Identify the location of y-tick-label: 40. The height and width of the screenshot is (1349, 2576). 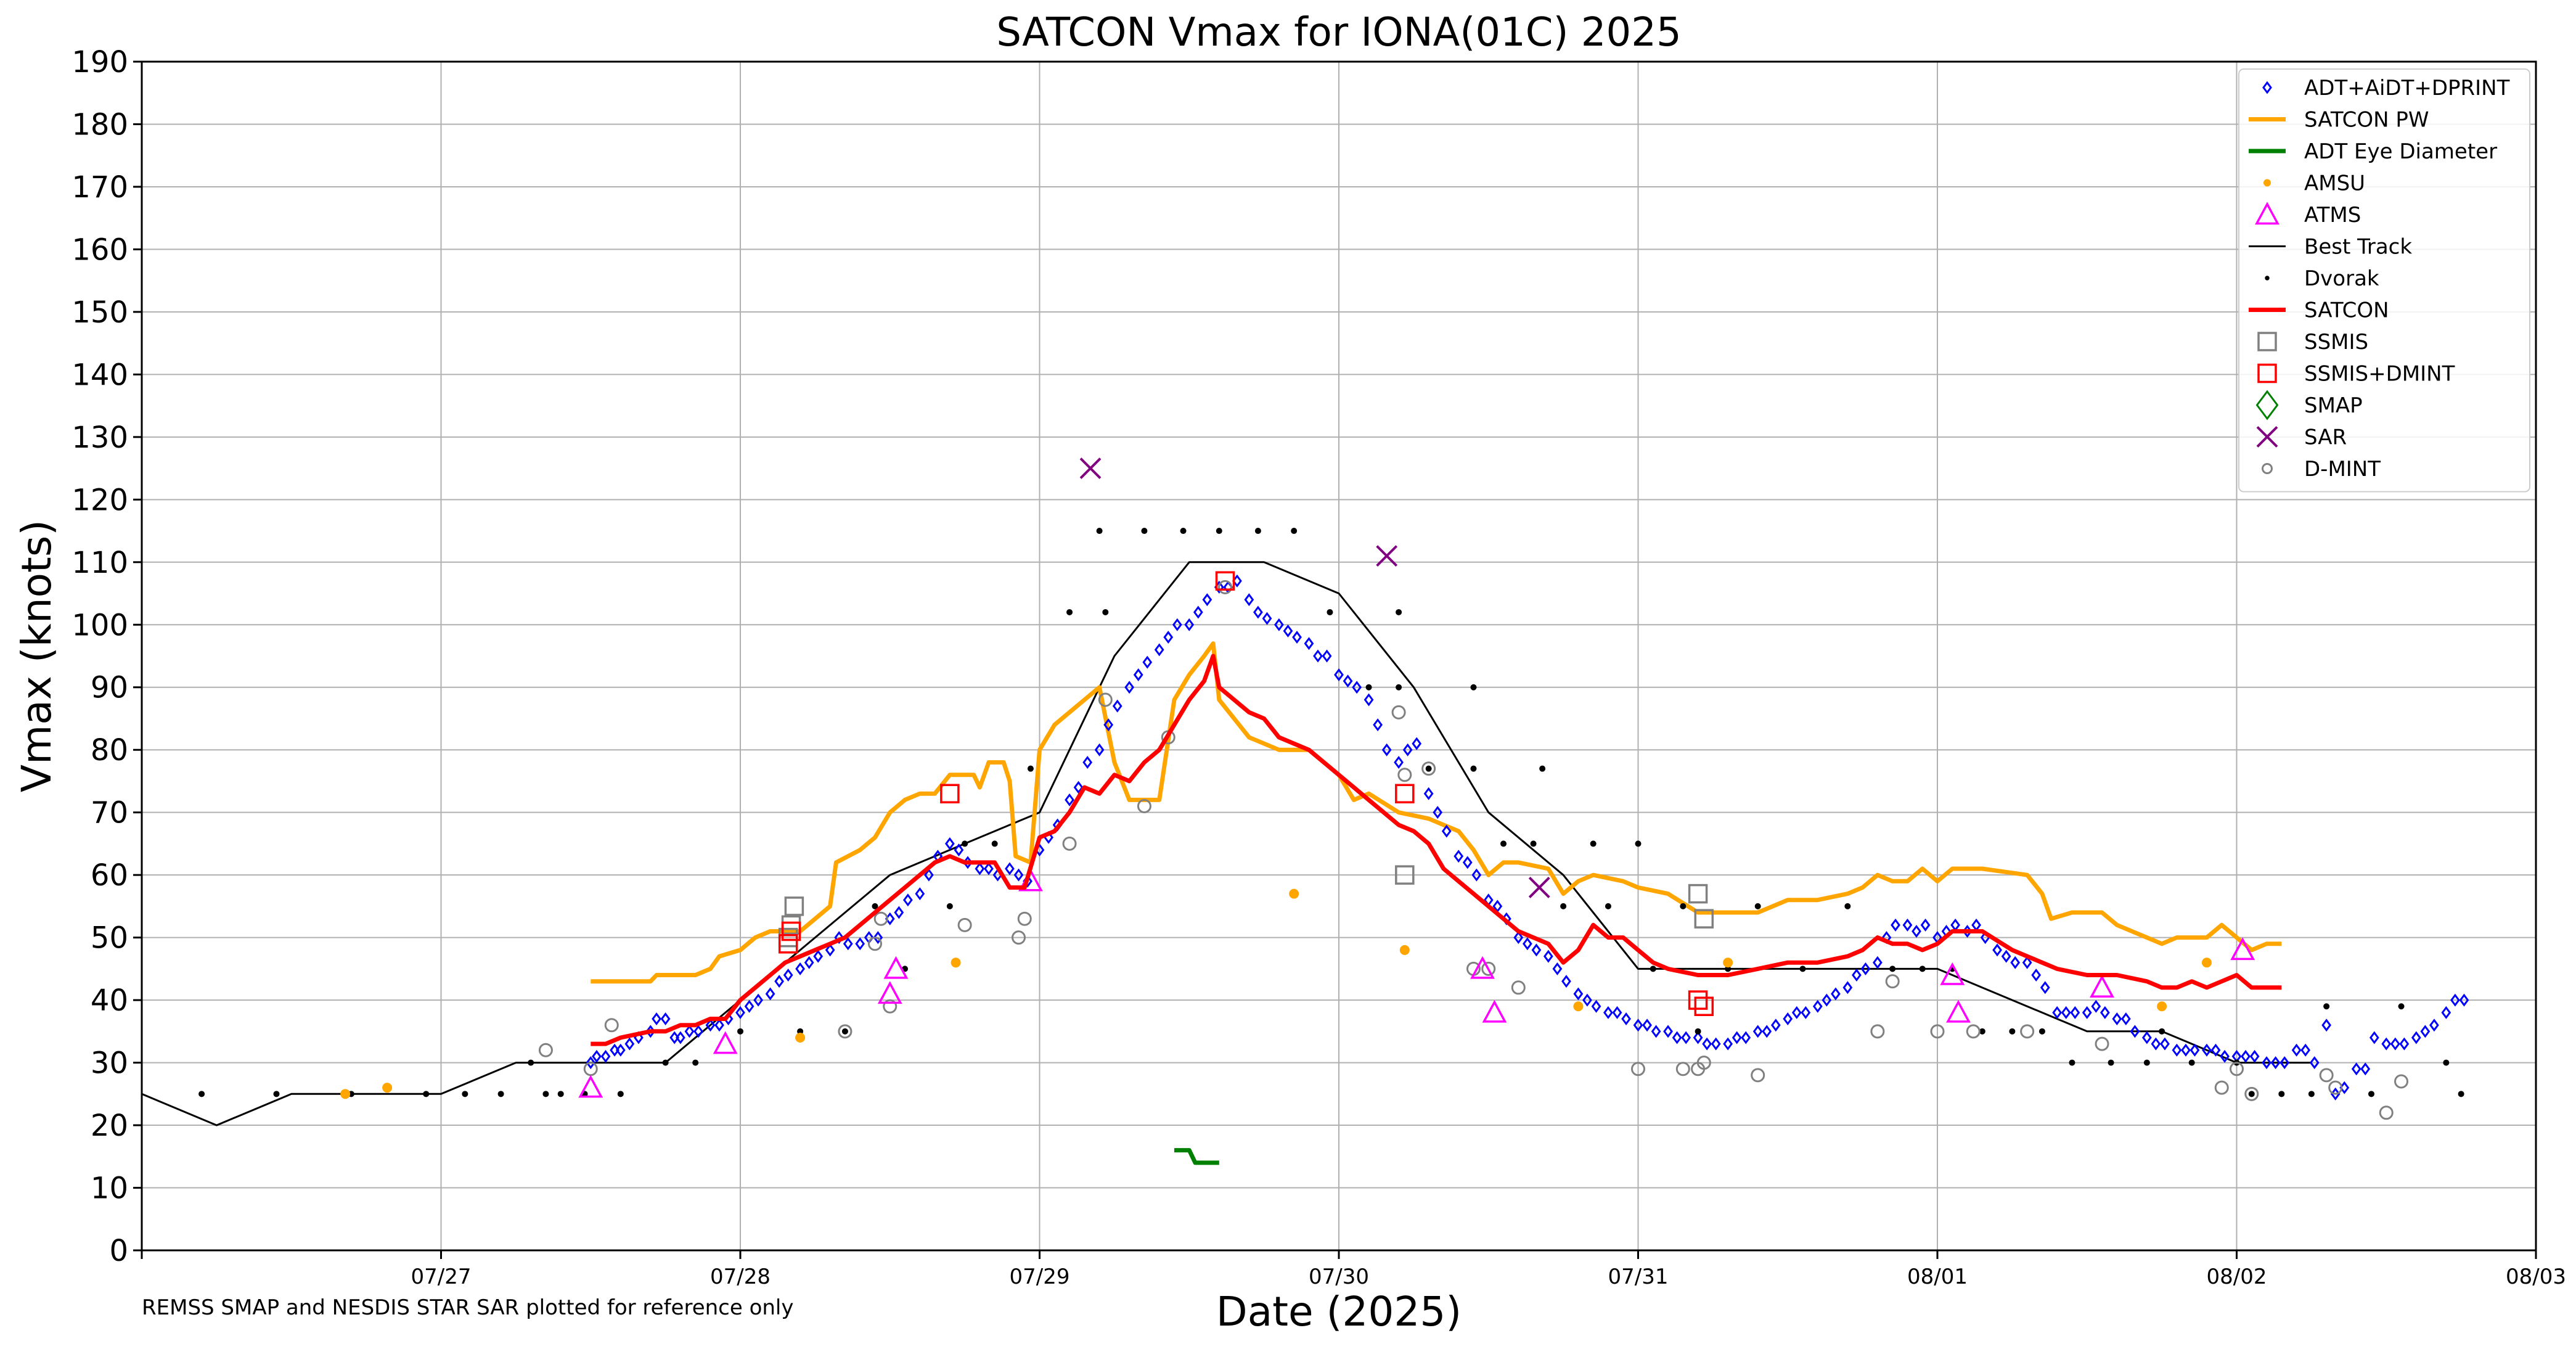
(109, 1000).